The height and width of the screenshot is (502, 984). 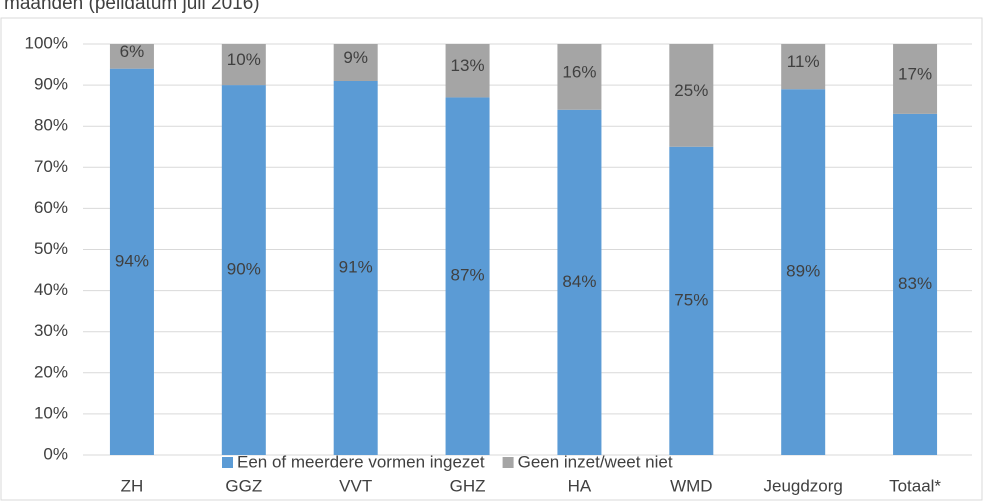 I want to click on x-tick-label: ZH, so click(x=132, y=485).